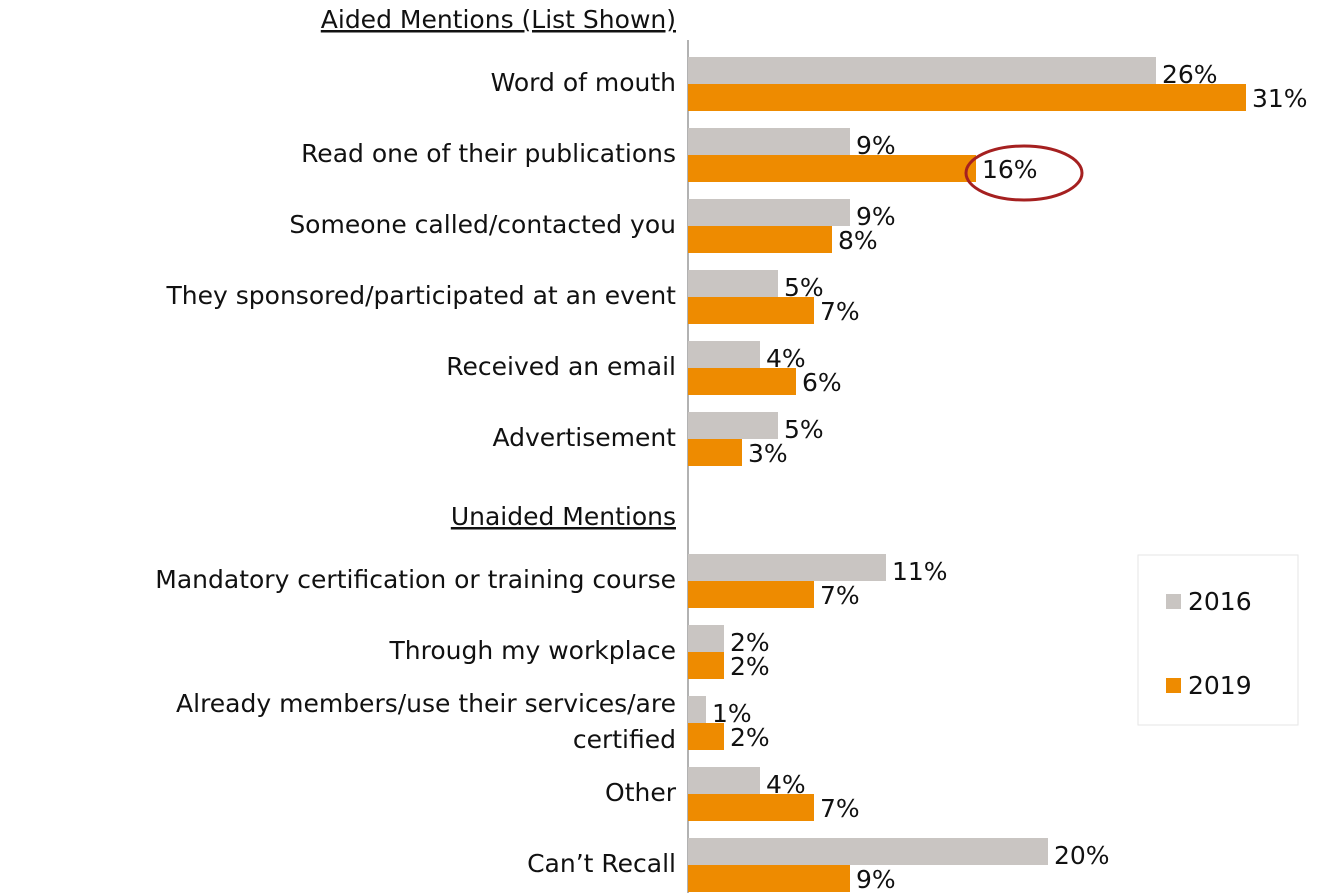  Describe the element at coordinates (583, 82) in the screenshot. I see `category-label: Word of mouth` at that location.